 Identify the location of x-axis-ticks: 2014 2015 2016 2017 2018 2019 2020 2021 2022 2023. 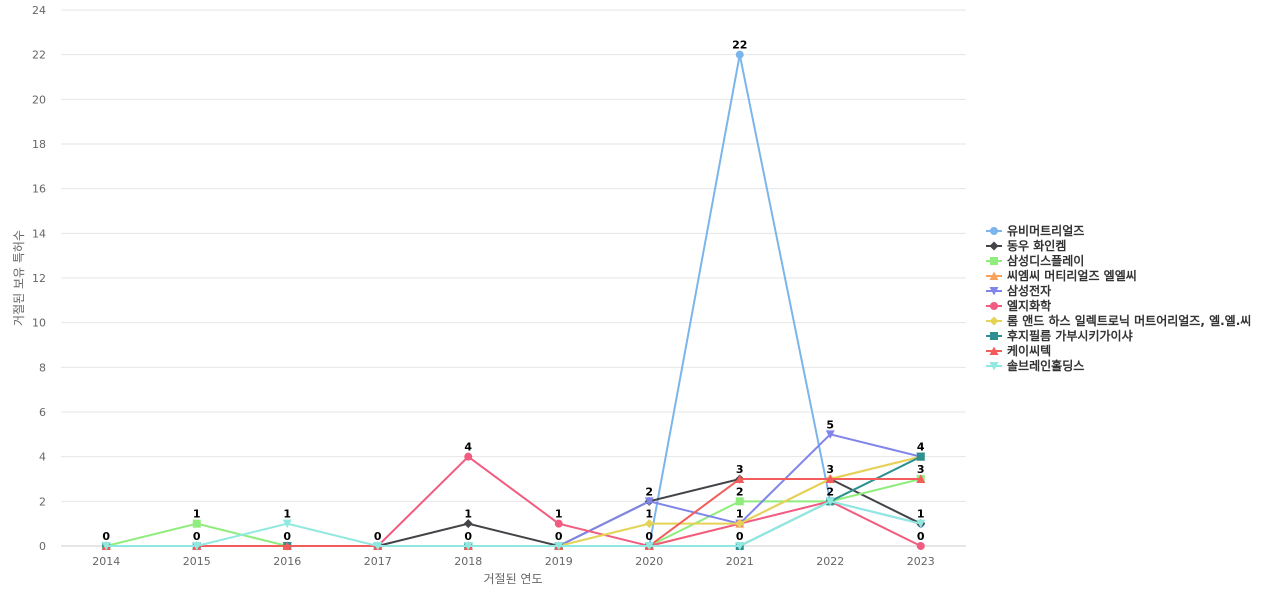
(513, 561).